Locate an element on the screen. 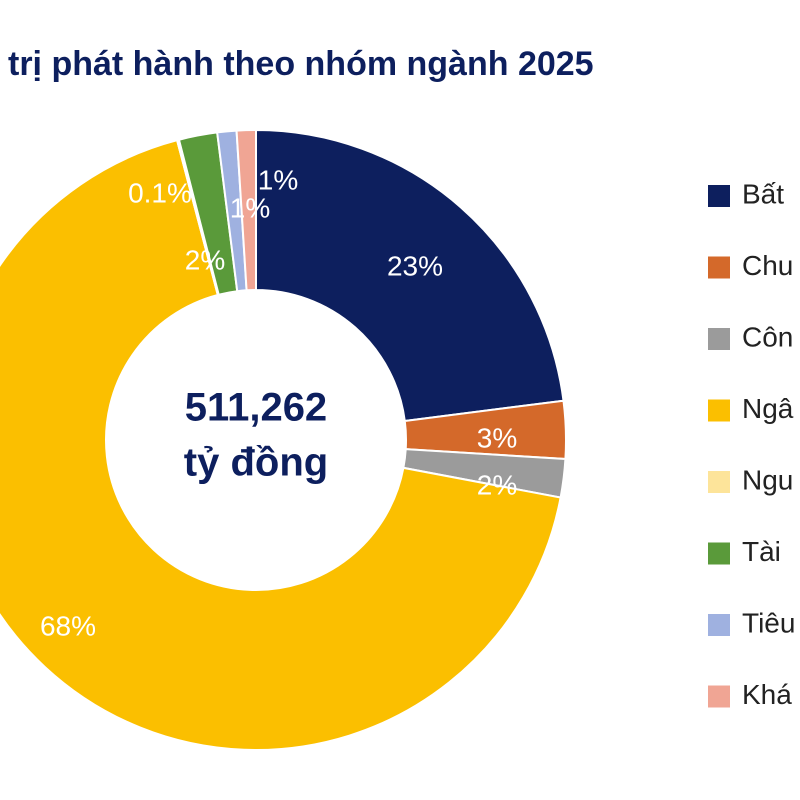  slice-label: 23% is located at coordinates (415, 265).